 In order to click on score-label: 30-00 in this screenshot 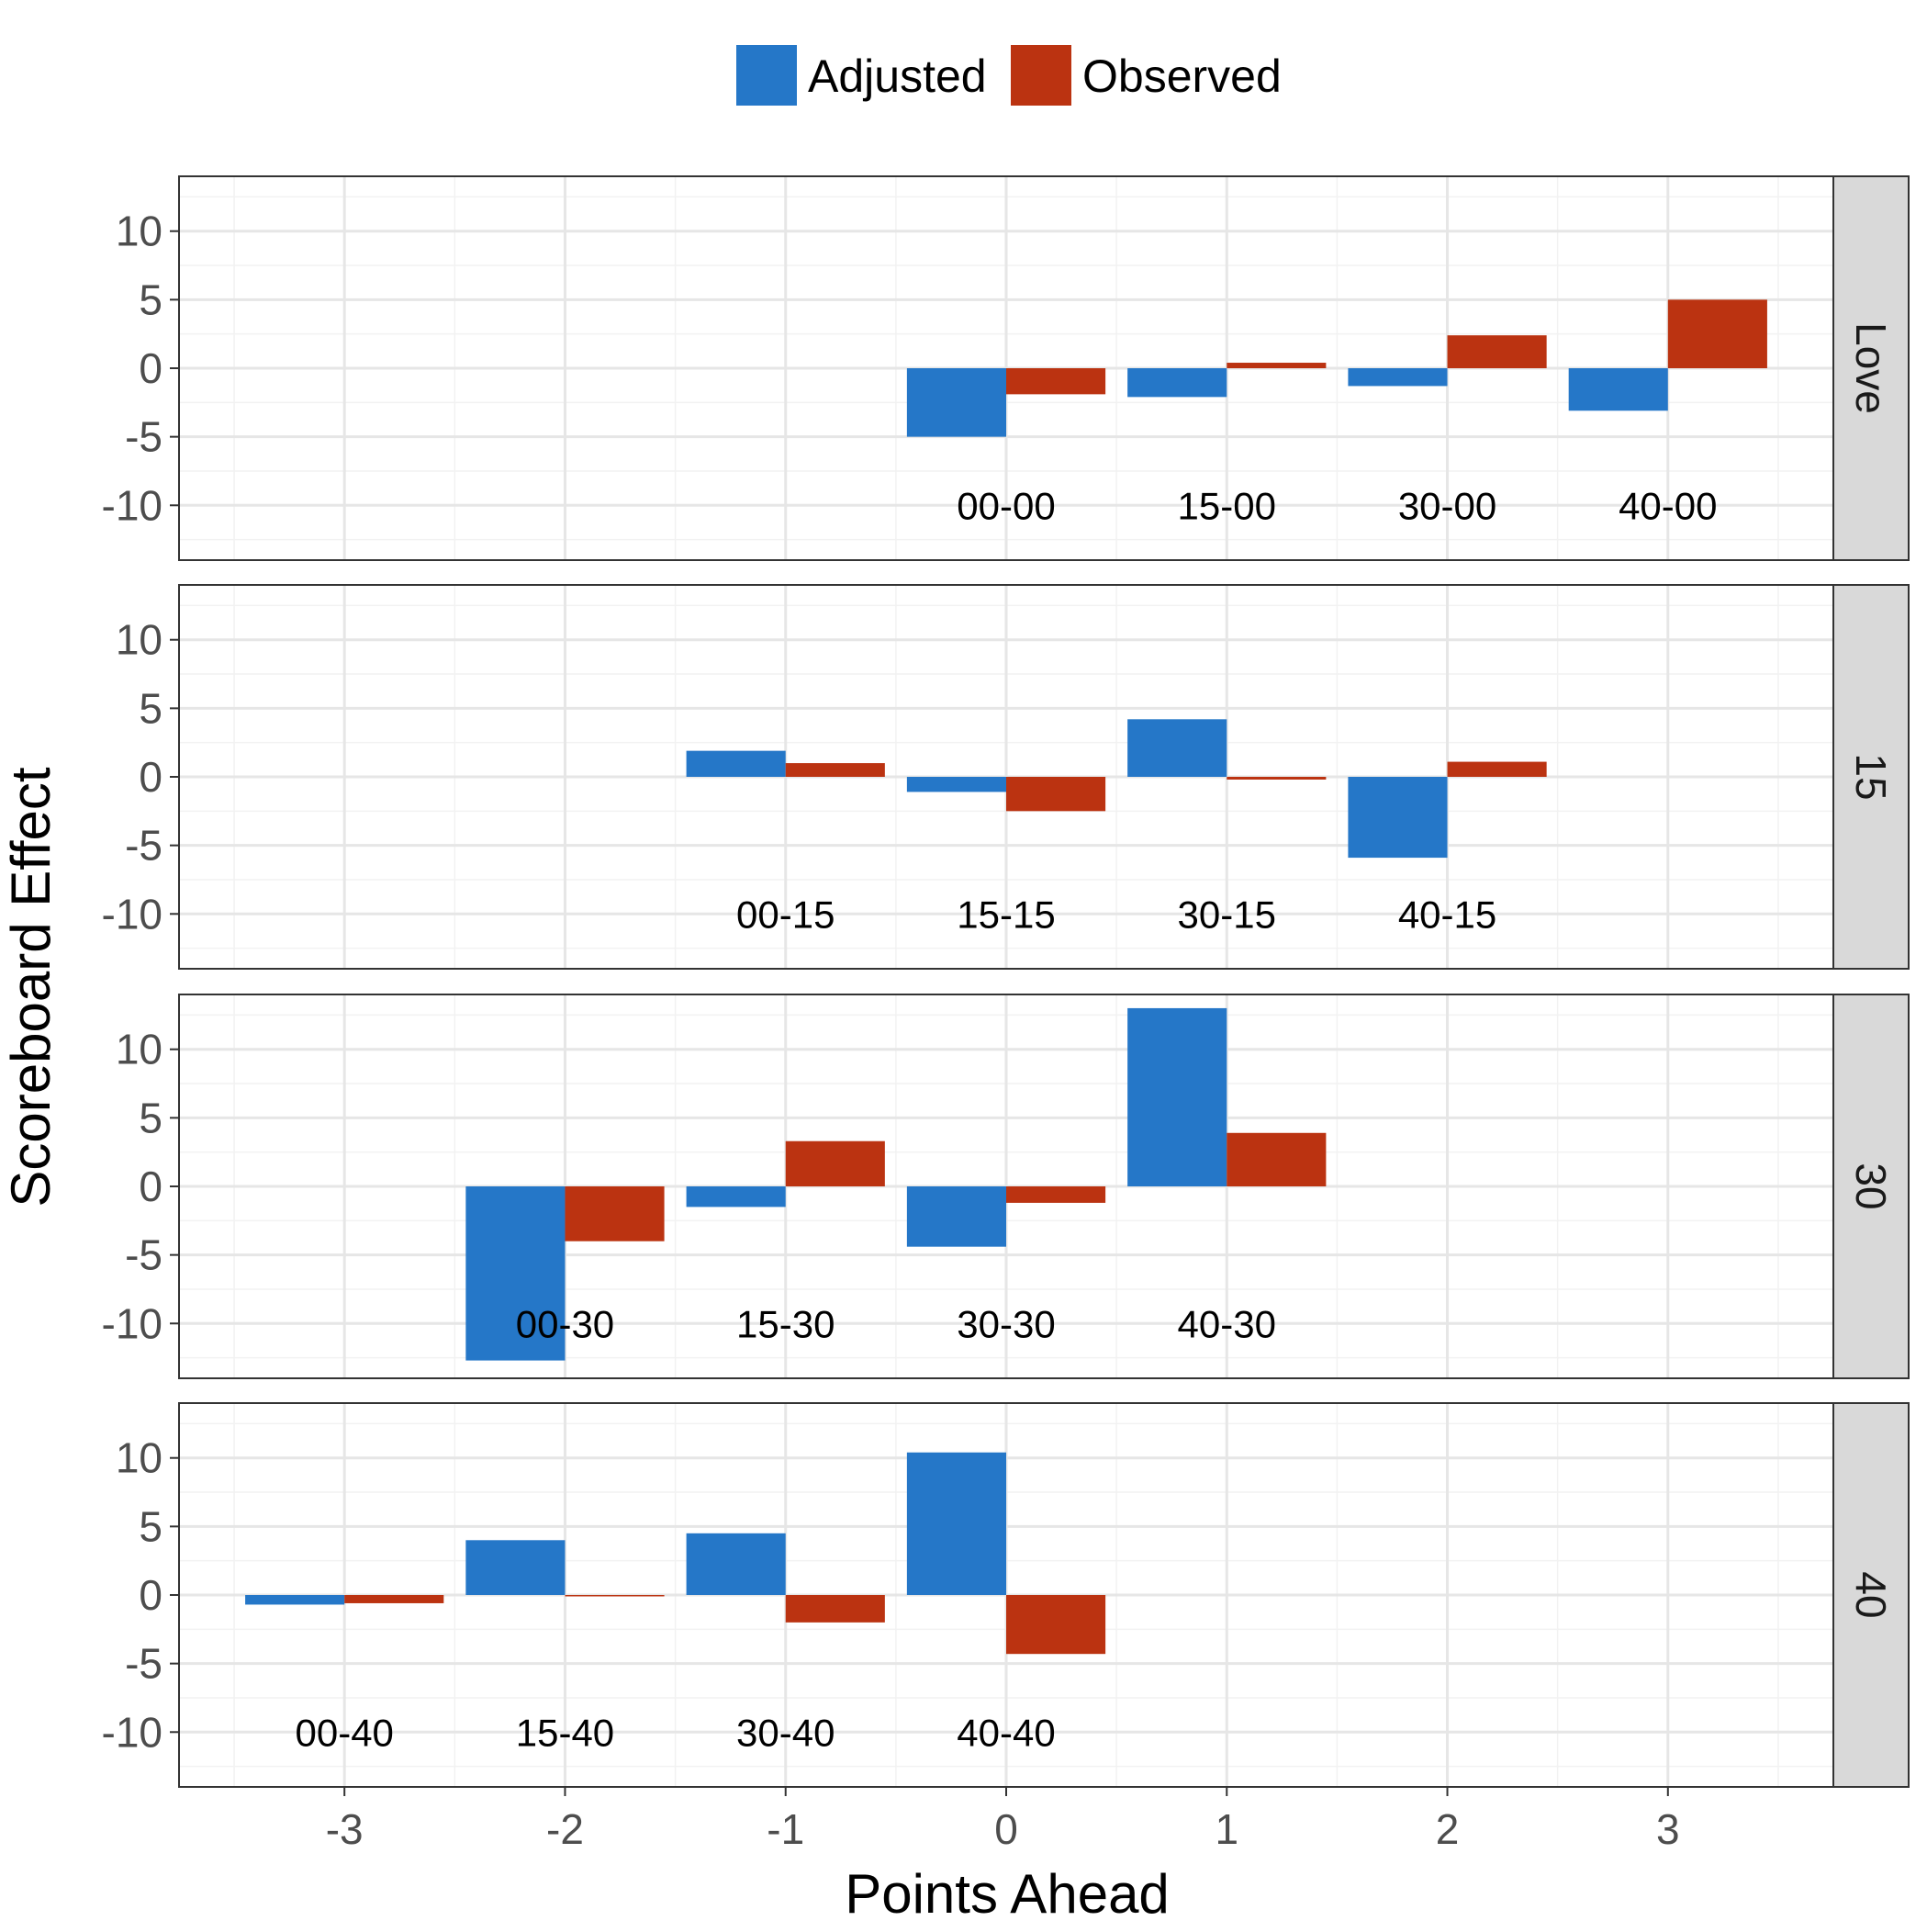, I will do `click(1447, 505)`.